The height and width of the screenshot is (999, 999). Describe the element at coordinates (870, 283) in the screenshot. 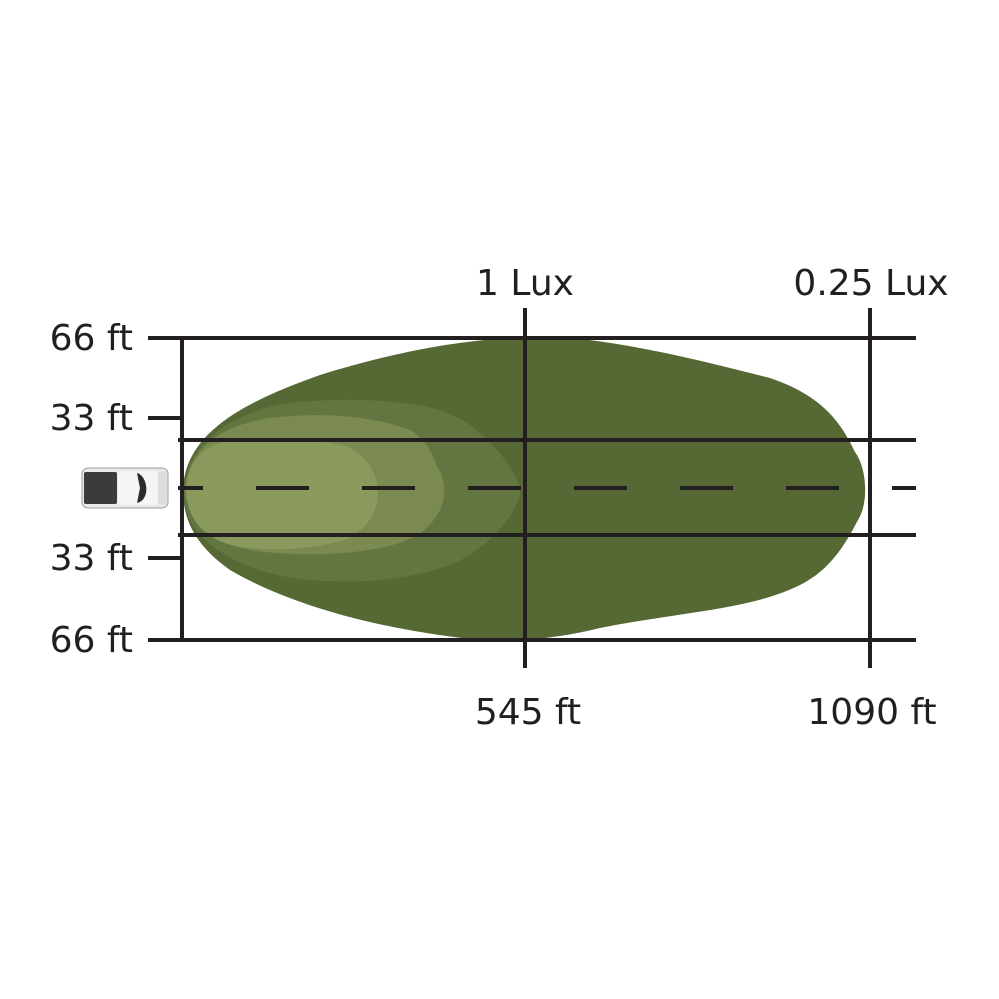

I see `label-0-25-lux: 0.25 Lux` at that location.